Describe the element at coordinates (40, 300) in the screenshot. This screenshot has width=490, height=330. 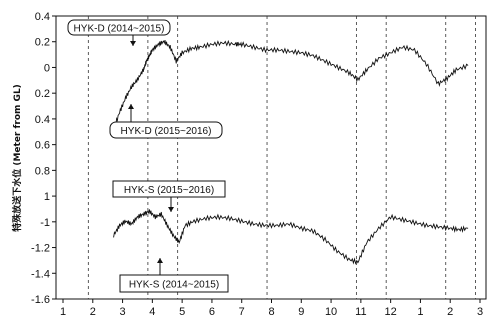
I see `y-tick-label-11: -1.6` at that location.